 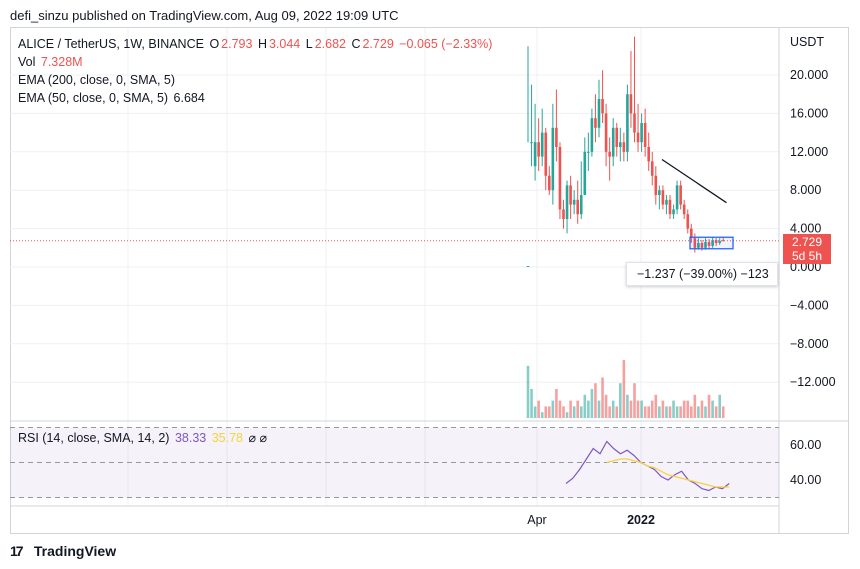 I want to click on time-axis-tick: Apr, so click(x=536, y=520).